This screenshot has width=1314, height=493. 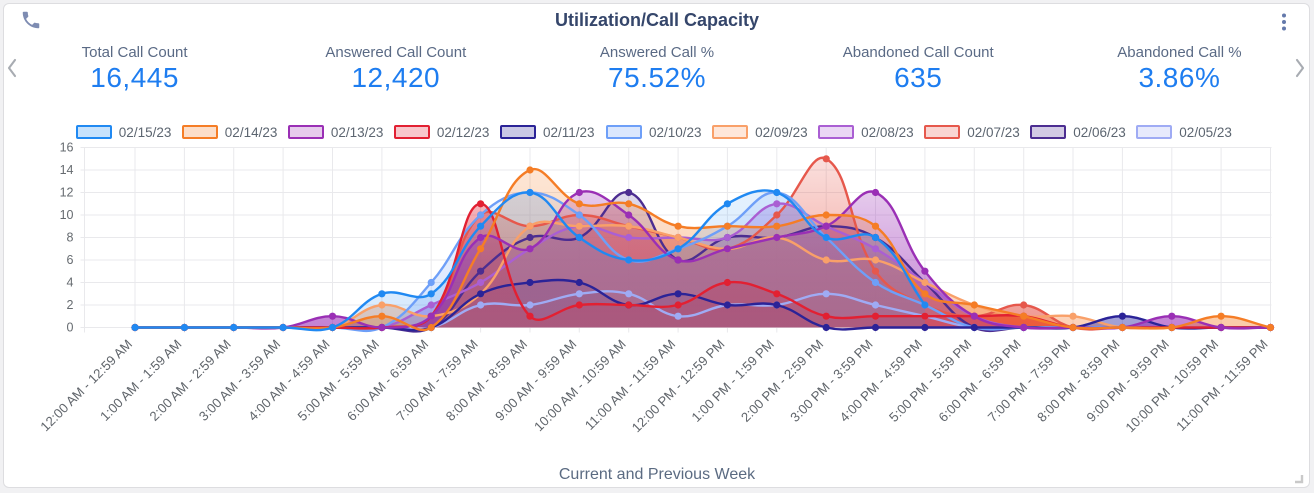 What do you see at coordinates (67, 148) in the screenshot?
I see `svg-text: 16` at bounding box center [67, 148].